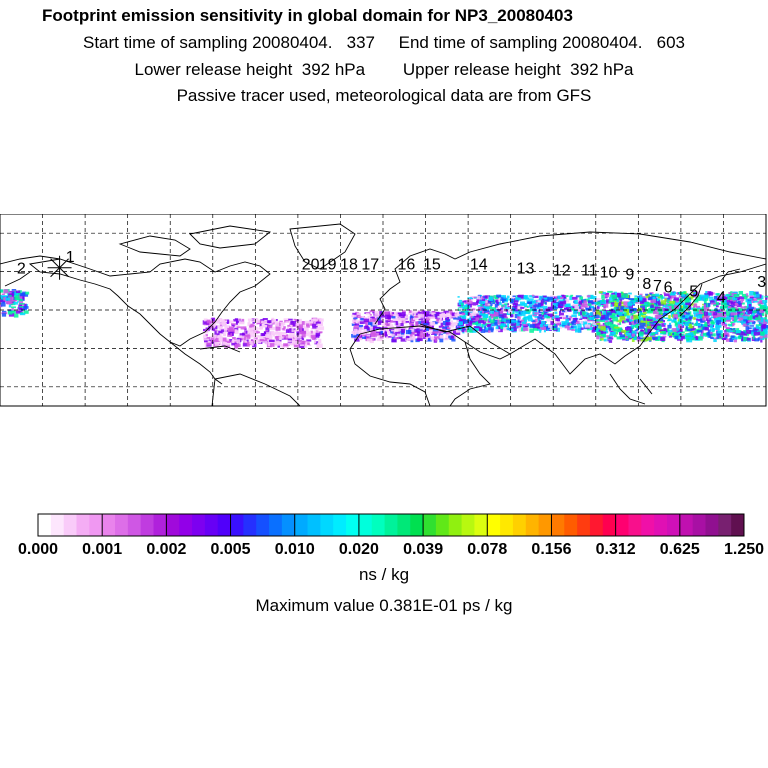 The width and height of the screenshot is (768, 768). Describe the element at coordinates (314, 525) in the screenshot. I see `colorbar-cell` at that location.